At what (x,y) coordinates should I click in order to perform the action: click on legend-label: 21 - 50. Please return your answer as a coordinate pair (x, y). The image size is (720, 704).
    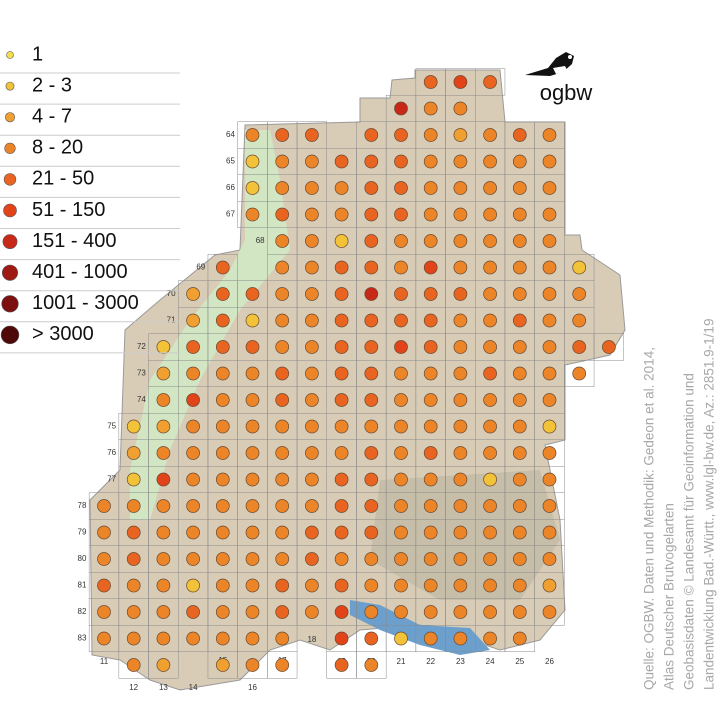
    Looking at the image, I should click on (63, 179).